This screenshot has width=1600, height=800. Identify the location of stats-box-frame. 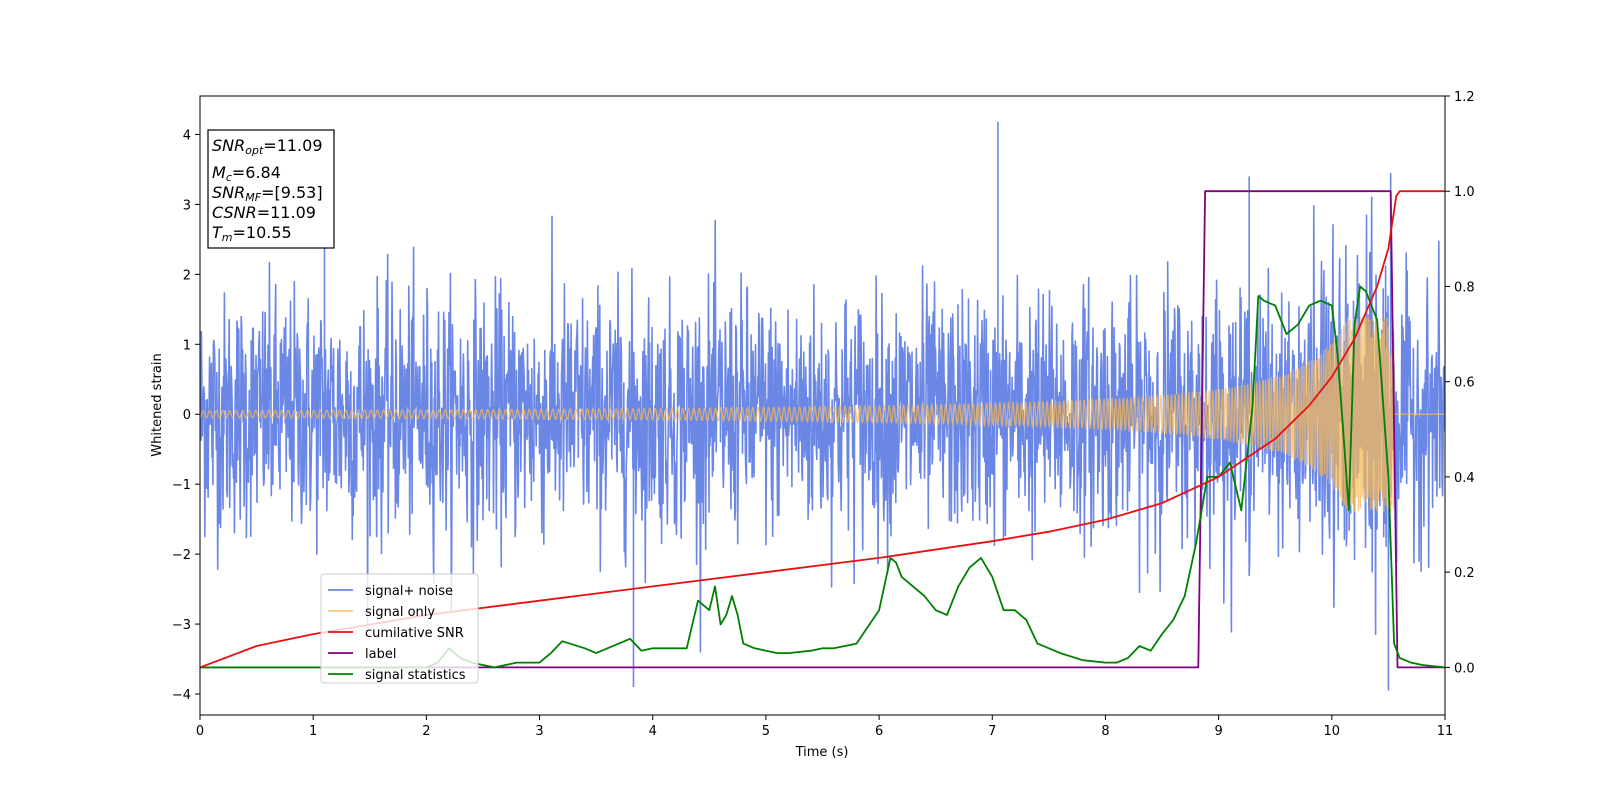
(271, 189).